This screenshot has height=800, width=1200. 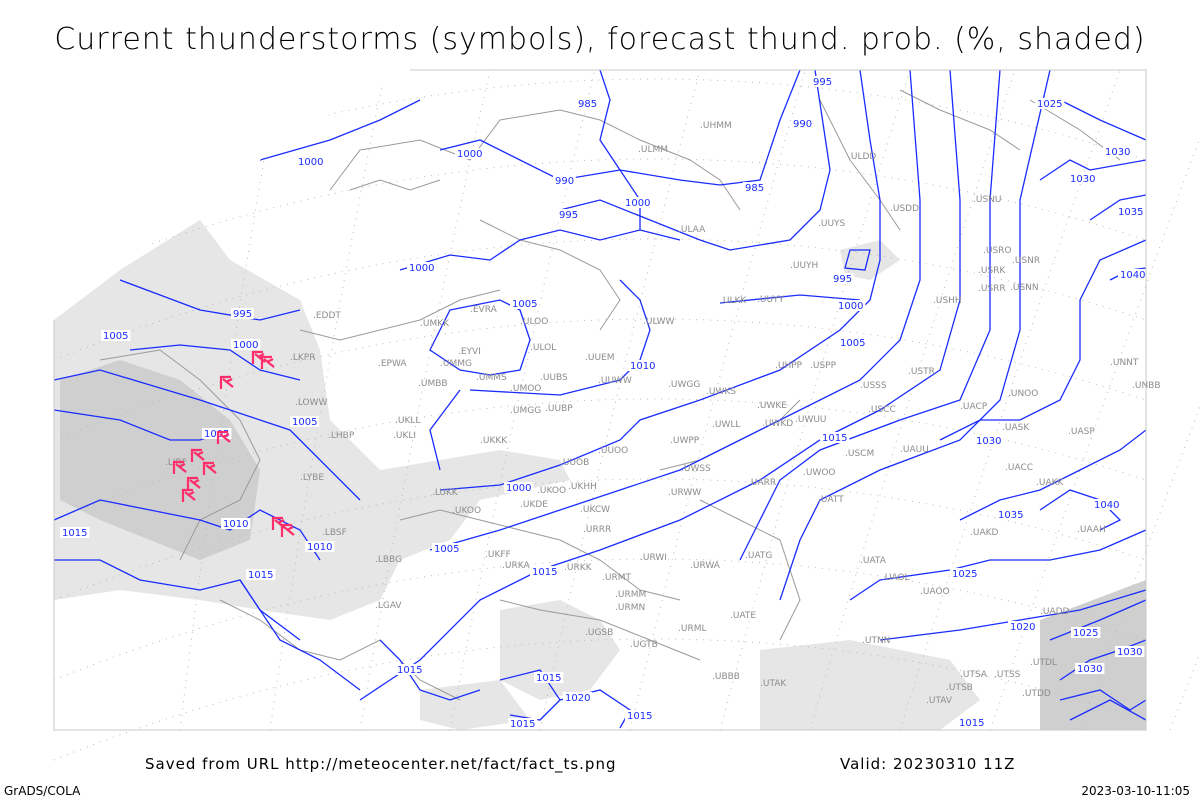 I want to click on station-label: .UNNT, so click(x=1124, y=363).